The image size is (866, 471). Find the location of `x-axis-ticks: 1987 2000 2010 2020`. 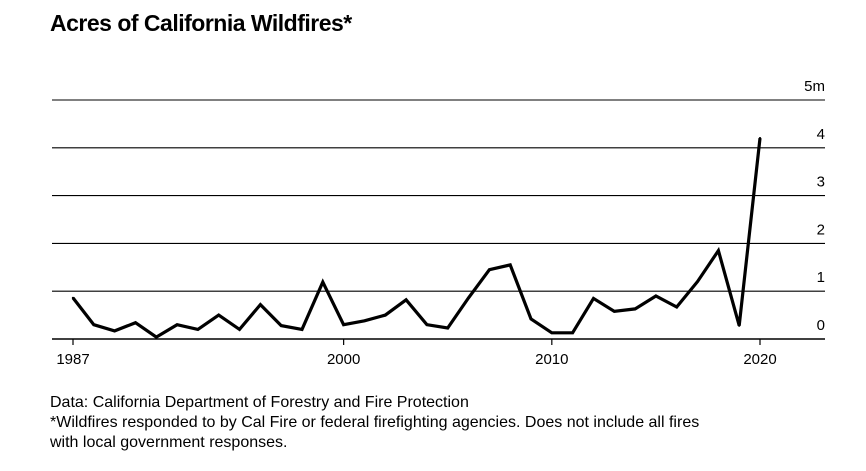

x-axis-ticks: 1987 2000 2010 2020 is located at coordinates (416, 353).